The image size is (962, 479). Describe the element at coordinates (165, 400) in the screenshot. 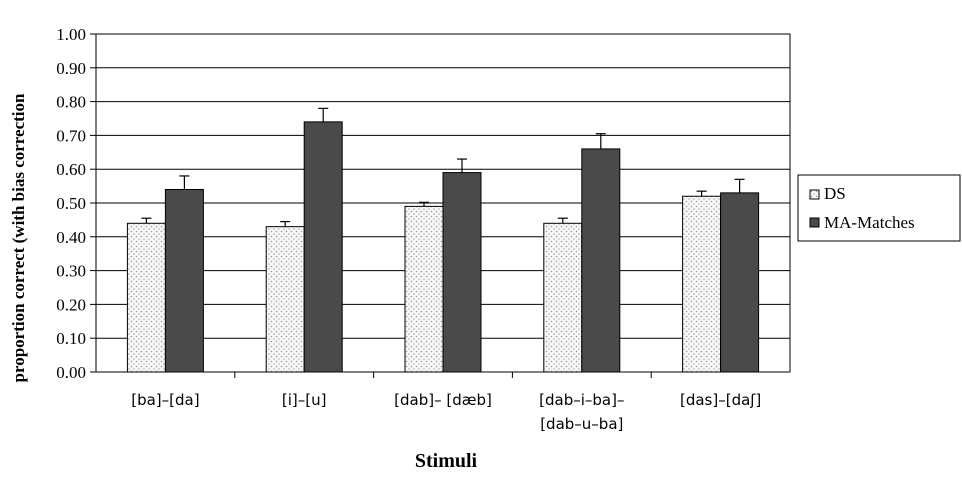

I see `x-category-label-0: [ba]–[da]` at that location.